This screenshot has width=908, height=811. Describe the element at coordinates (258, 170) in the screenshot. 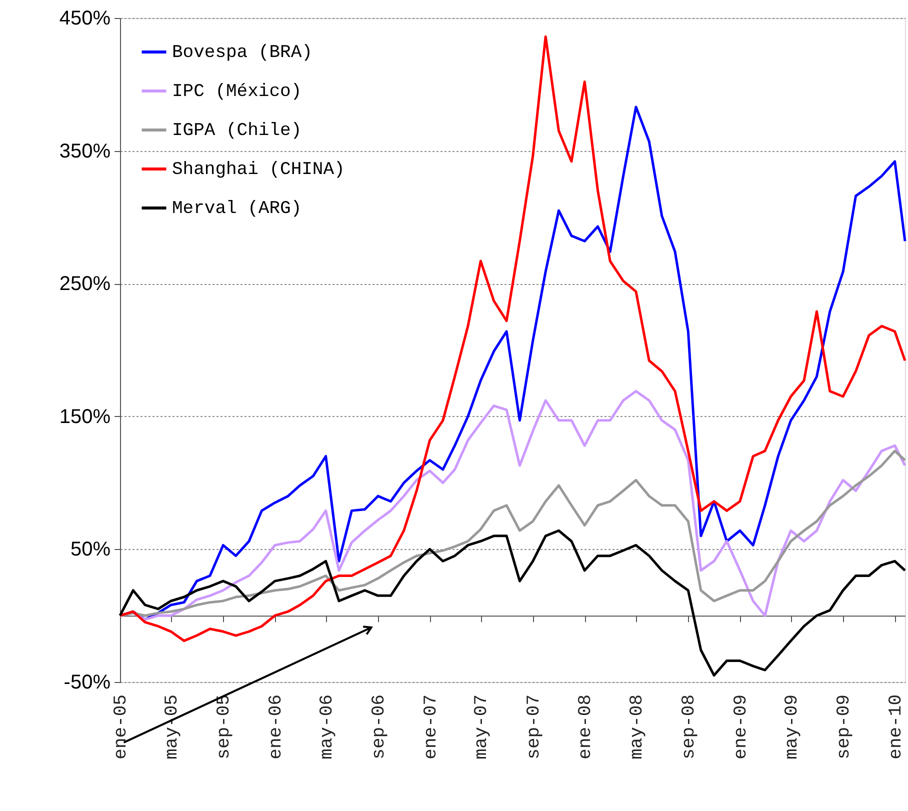

I see `legend-label: Shanghai (CHINA)` at that location.